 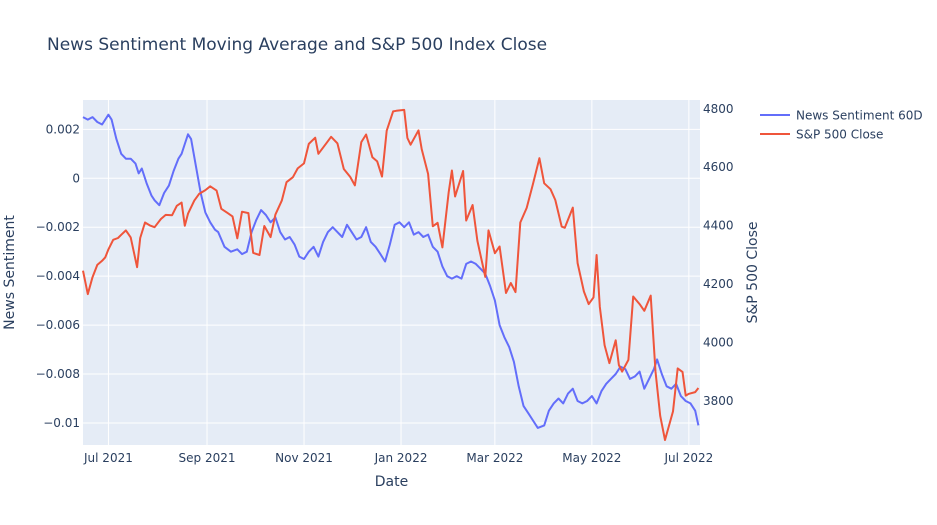 I want to click on x-tick-label: Sep 2021, so click(x=207, y=458).